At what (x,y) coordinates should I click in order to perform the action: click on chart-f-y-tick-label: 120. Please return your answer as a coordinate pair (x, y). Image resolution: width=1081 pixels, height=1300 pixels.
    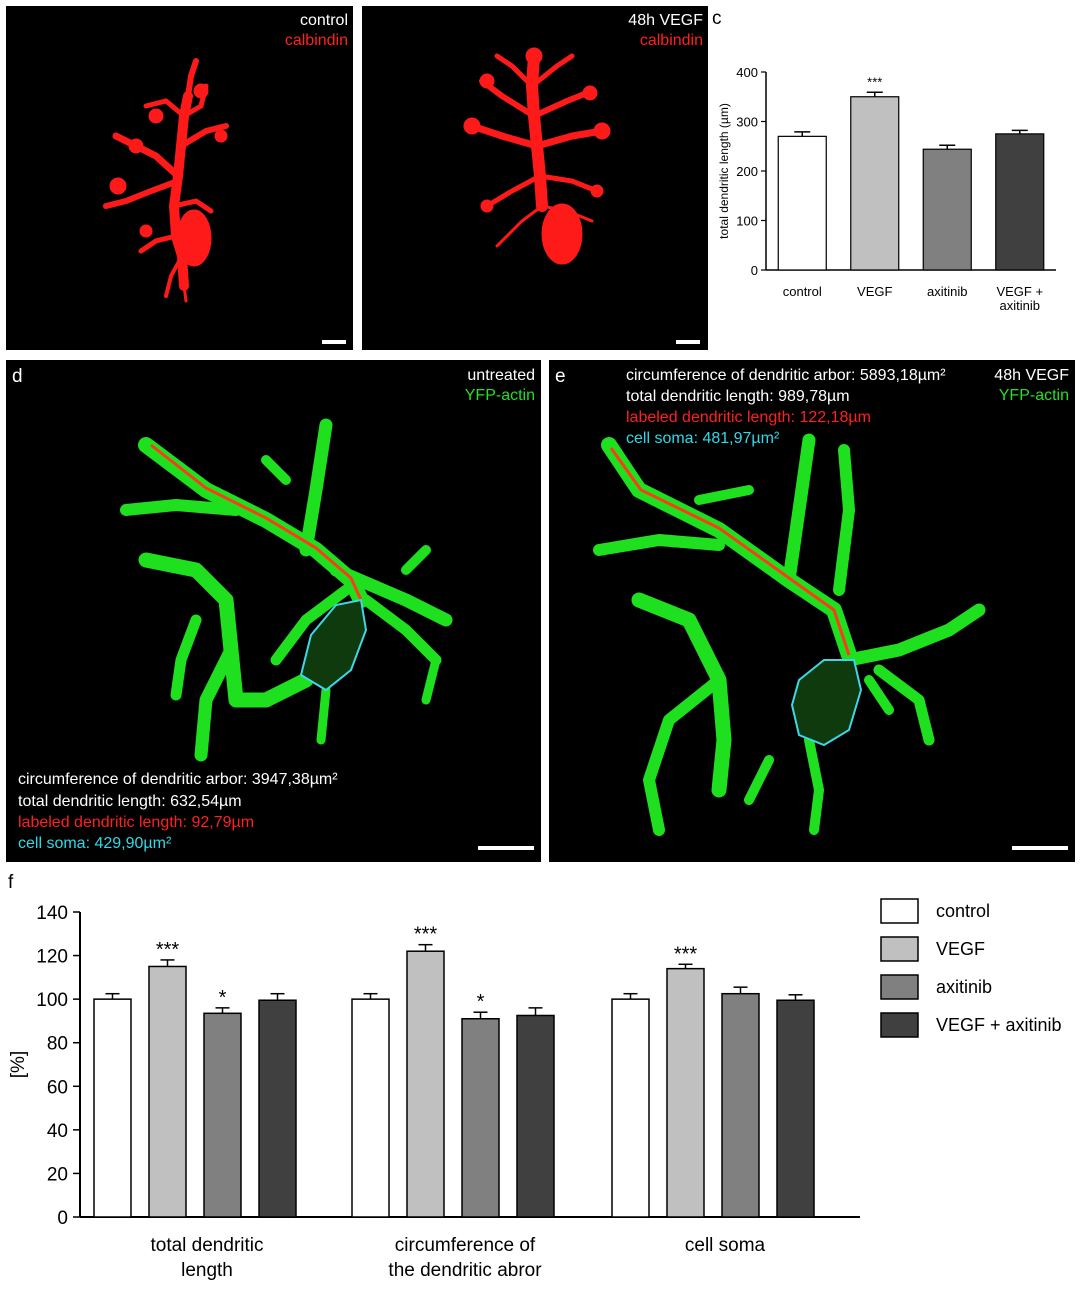
    Looking at the image, I should click on (52, 957).